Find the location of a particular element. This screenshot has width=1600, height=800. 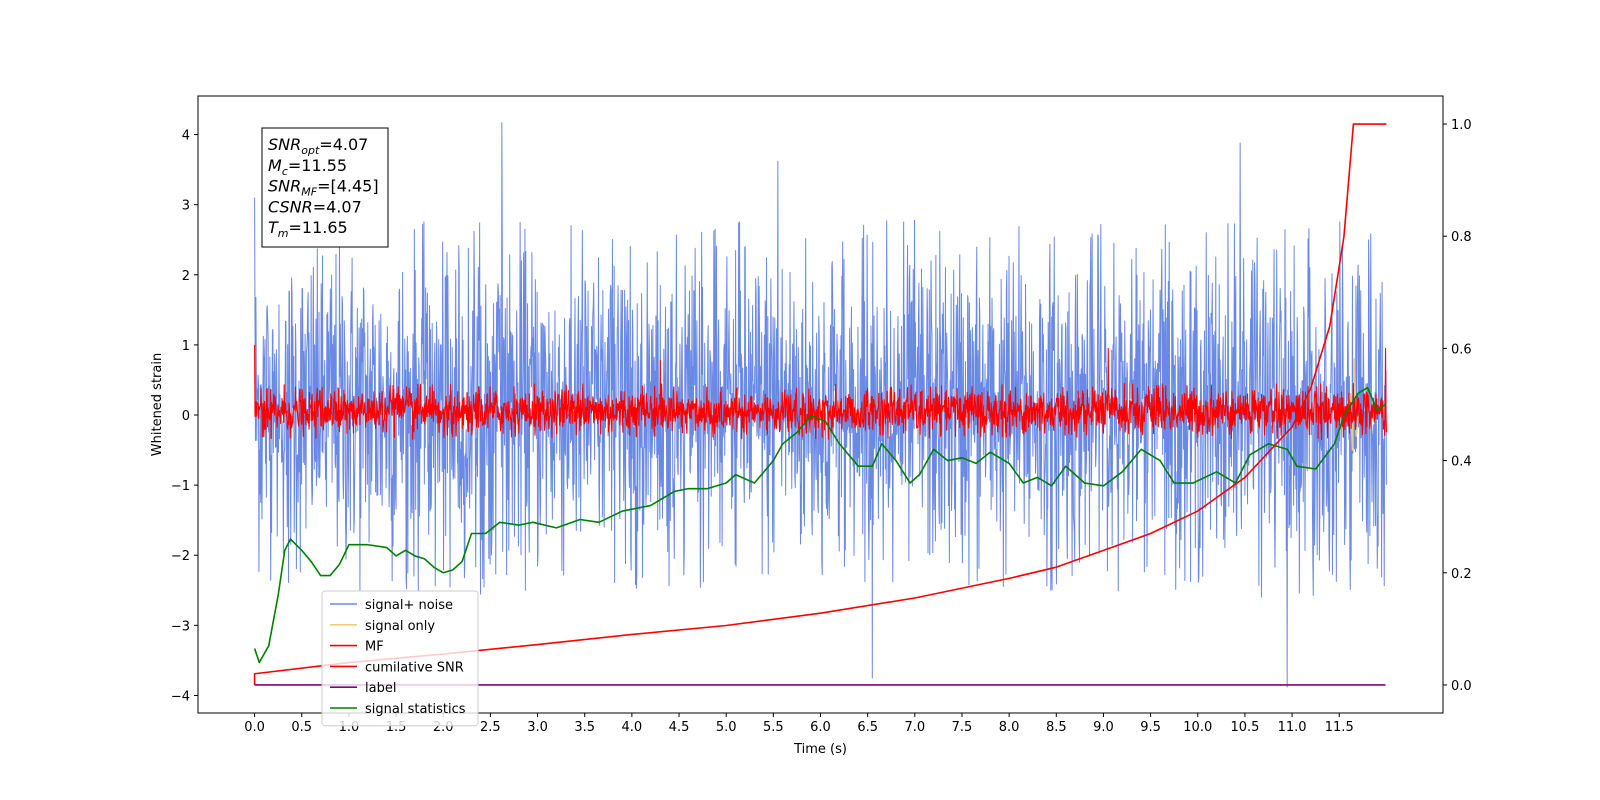

x-tick-label: 4.0 is located at coordinates (632, 727).